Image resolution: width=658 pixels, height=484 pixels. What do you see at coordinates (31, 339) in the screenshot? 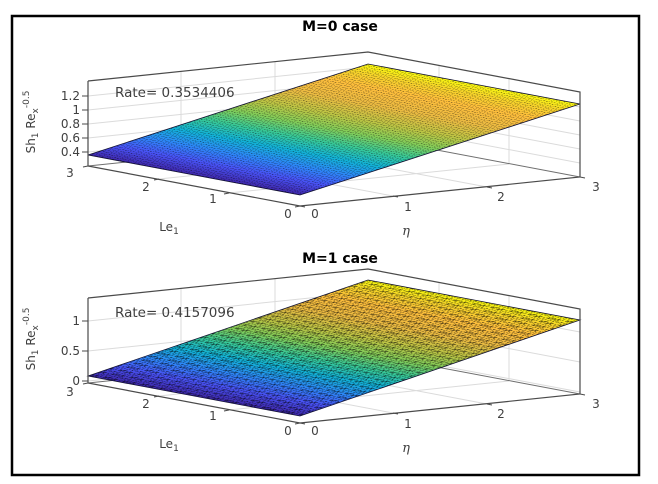
I see `z-axis-label-m1: Sh1 Rex-0.5` at bounding box center [31, 339].